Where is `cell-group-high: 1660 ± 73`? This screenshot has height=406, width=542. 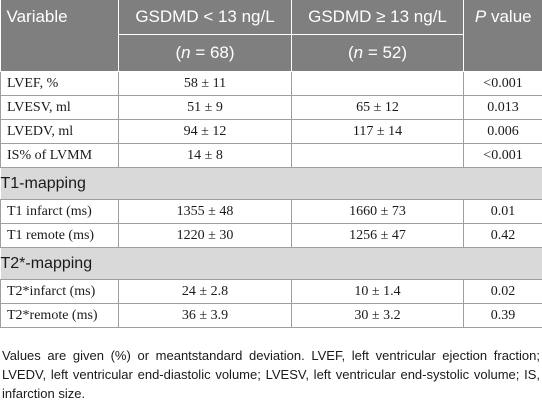
cell-group-high: 1660 ± 73 is located at coordinates (377, 211).